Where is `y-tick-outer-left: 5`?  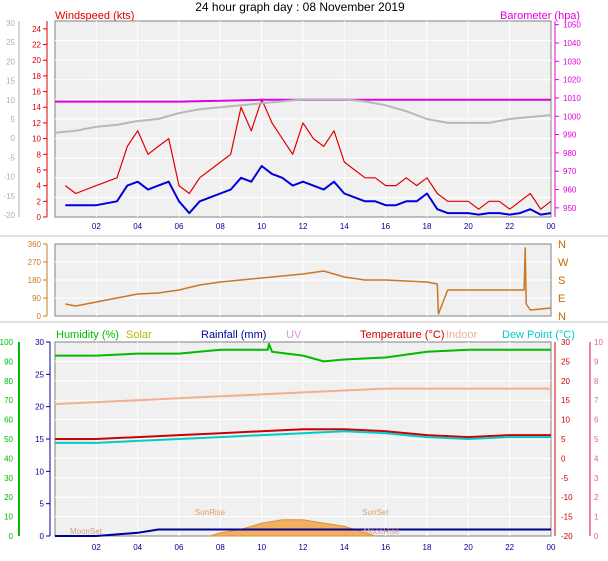
y-tick-outer-left: 5 is located at coordinates (13, 119).